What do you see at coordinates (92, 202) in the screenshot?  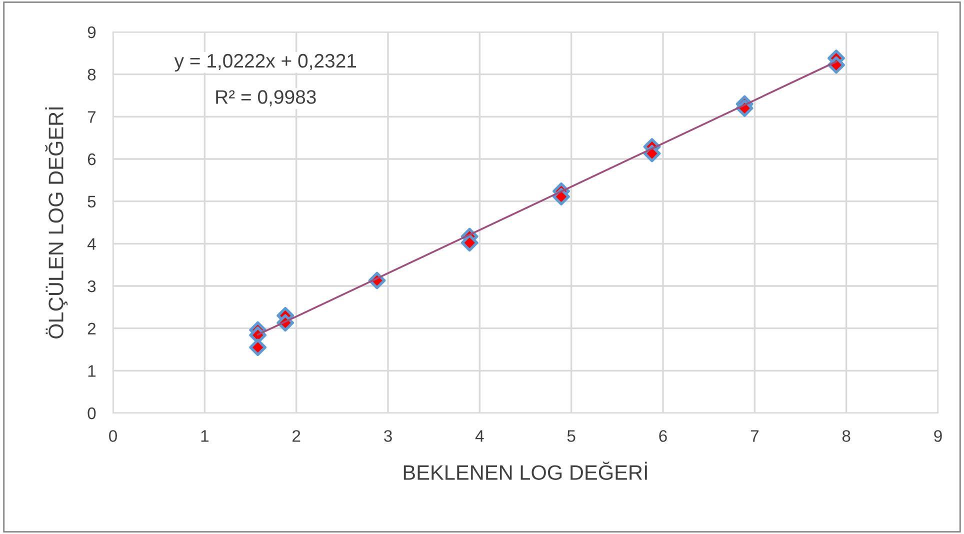 I see `y-tick-label: 5` at bounding box center [92, 202].